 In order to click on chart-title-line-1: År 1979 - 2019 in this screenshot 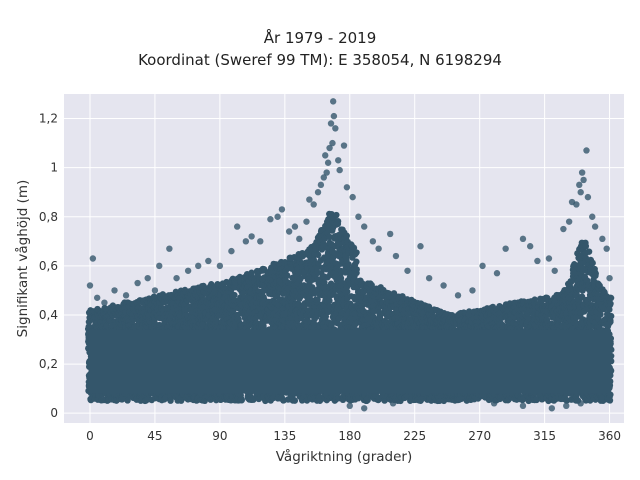, I will do `click(320, 38)`.